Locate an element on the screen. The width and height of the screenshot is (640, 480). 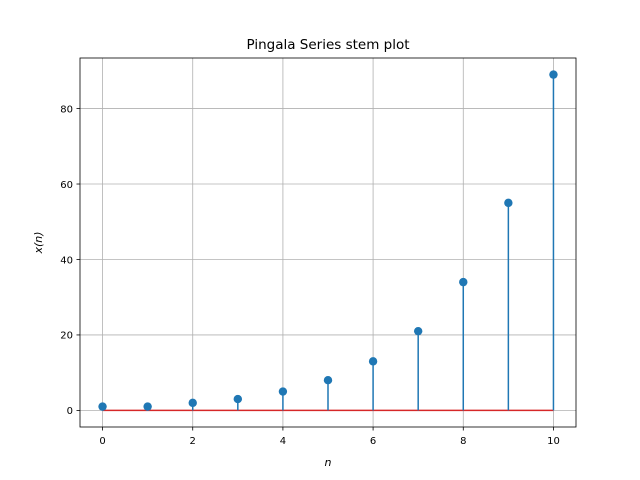
y-tick-label: 60 is located at coordinates (66, 185).